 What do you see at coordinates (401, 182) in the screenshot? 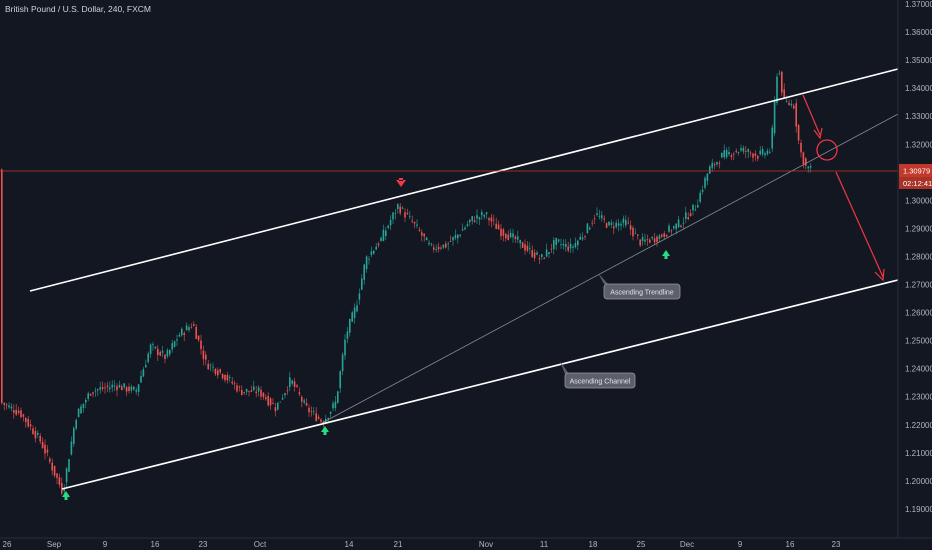
I see `red-down-arrow-icon` at bounding box center [401, 182].